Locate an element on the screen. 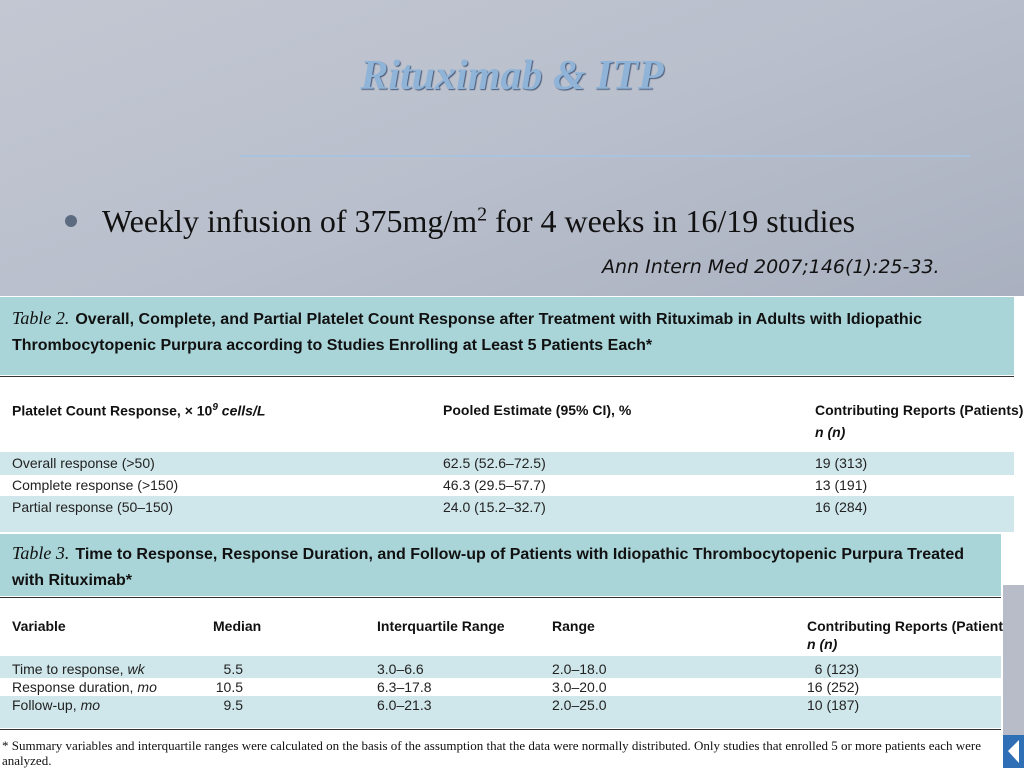 This screenshot has width=1024, height=768. column-header: Platelet Count Response, × 109 cells/L is located at coordinates (138, 410).